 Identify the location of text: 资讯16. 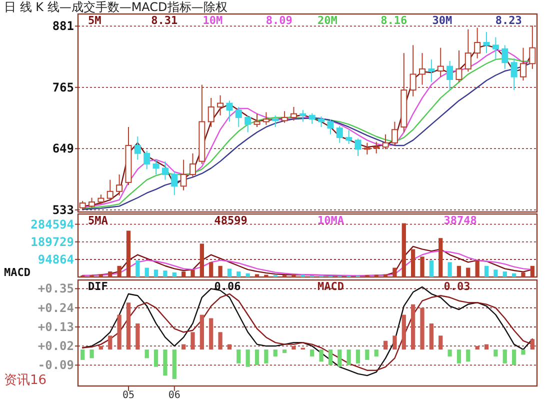
(25, 380).